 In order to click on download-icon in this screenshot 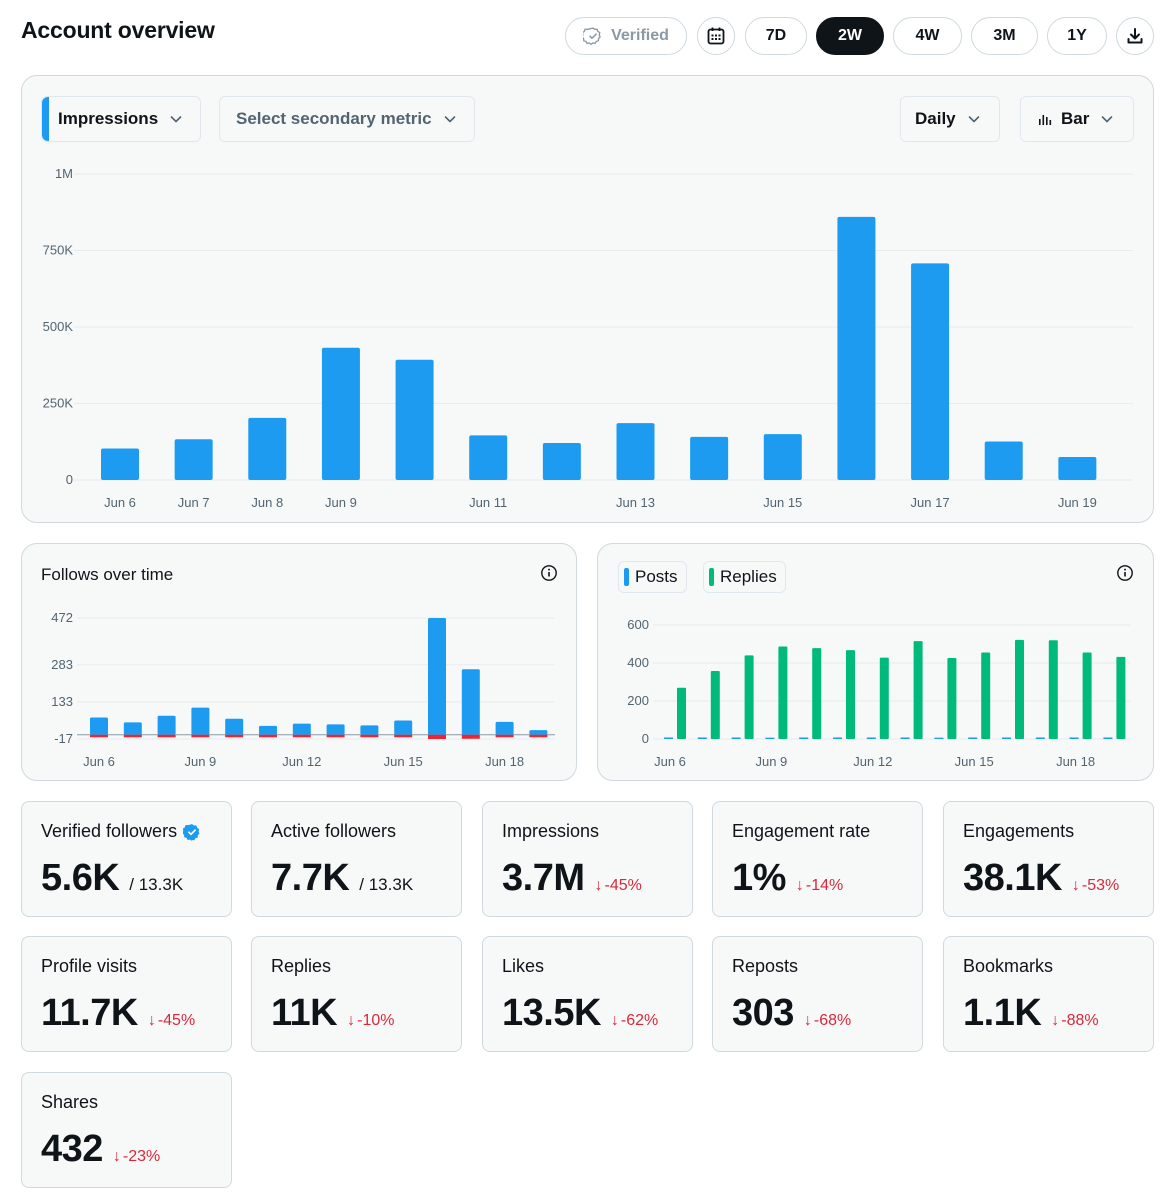, I will do `click(1135, 36)`.